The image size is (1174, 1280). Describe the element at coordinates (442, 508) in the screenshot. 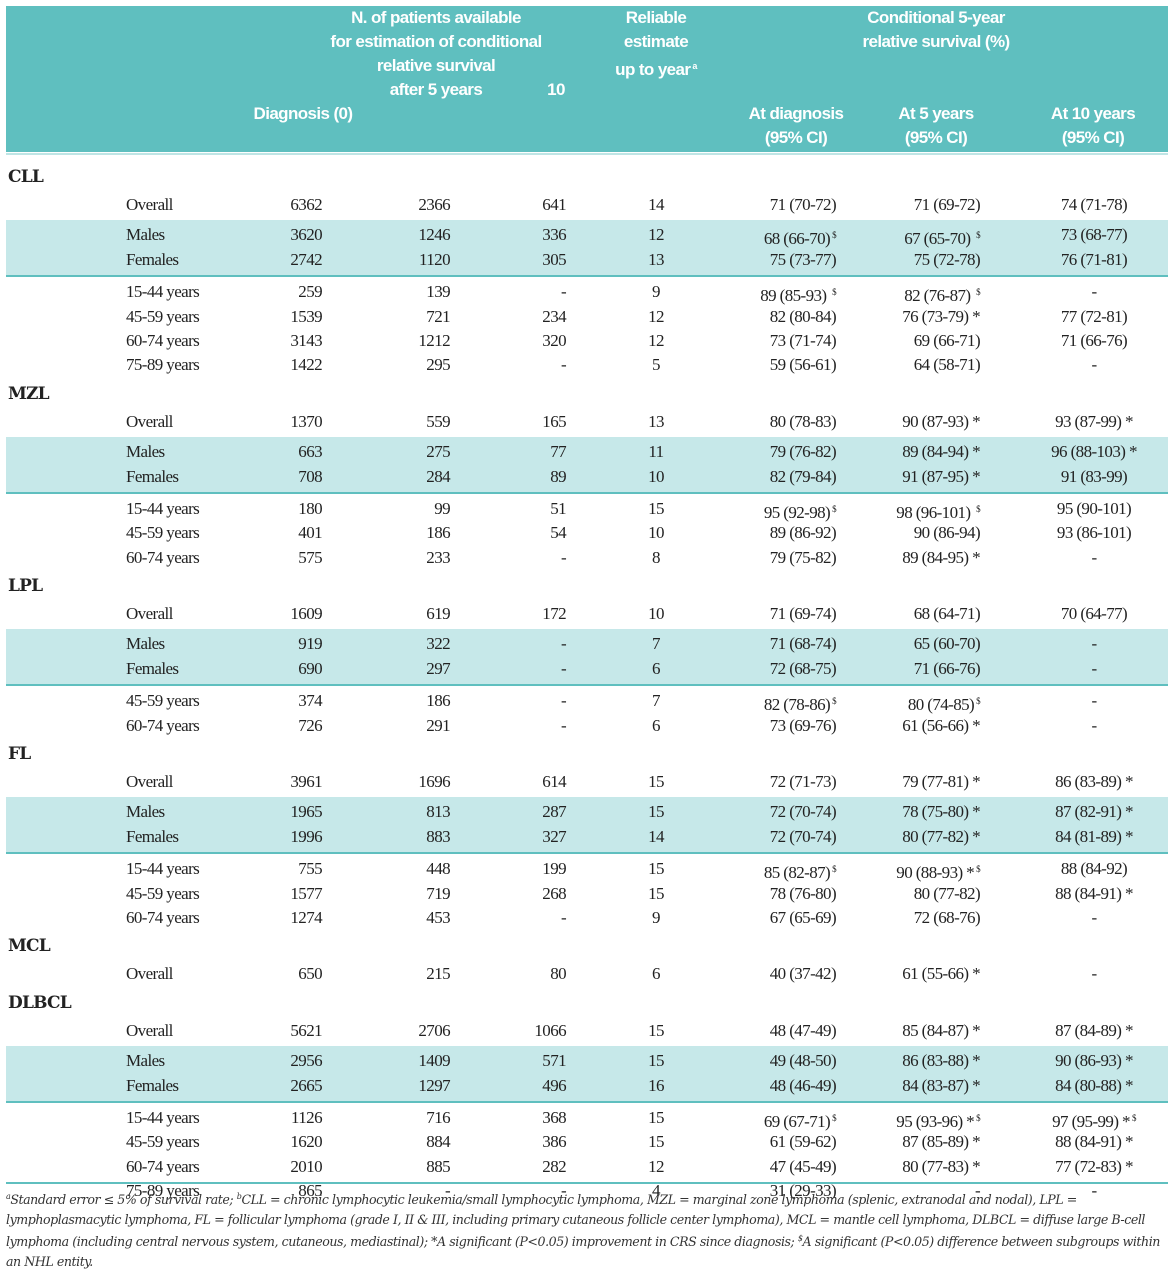

I see `n-5-years: 99` at that location.